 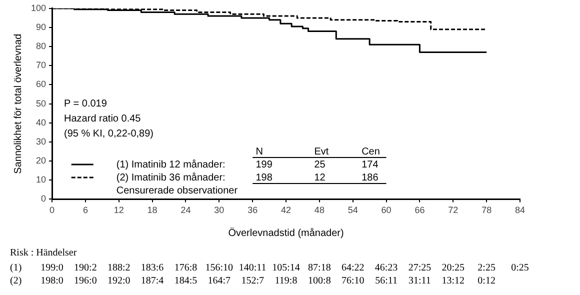 What do you see at coordinates (286, 232) in the screenshot?
I see `x-axis-title: Överlevnadstid (månader)` at bounding box center [286, 232].